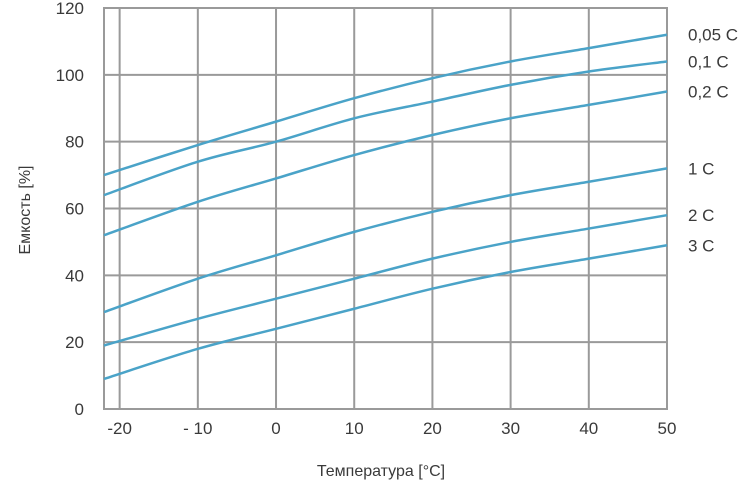 Image resolution: width=754 pixels, height=490 pixels. I want to click on y-tick-label: 100, so click(70, 75).